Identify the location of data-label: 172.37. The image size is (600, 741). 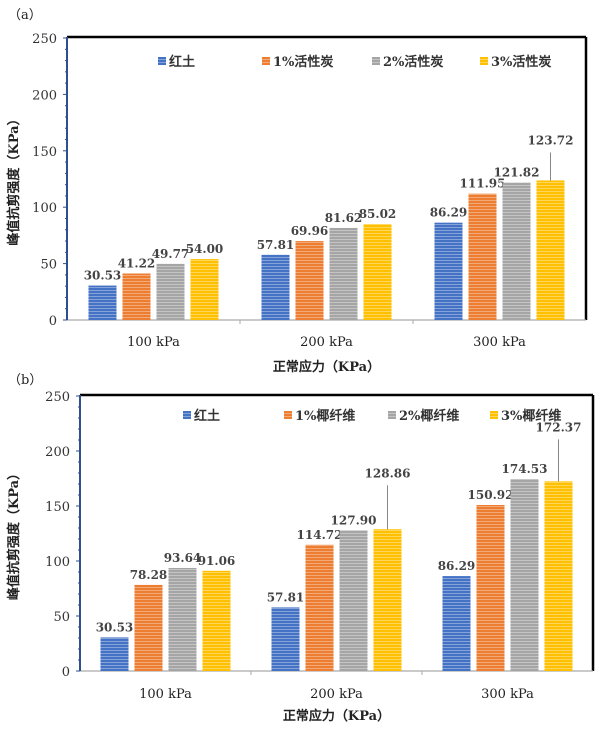
(559, 427).